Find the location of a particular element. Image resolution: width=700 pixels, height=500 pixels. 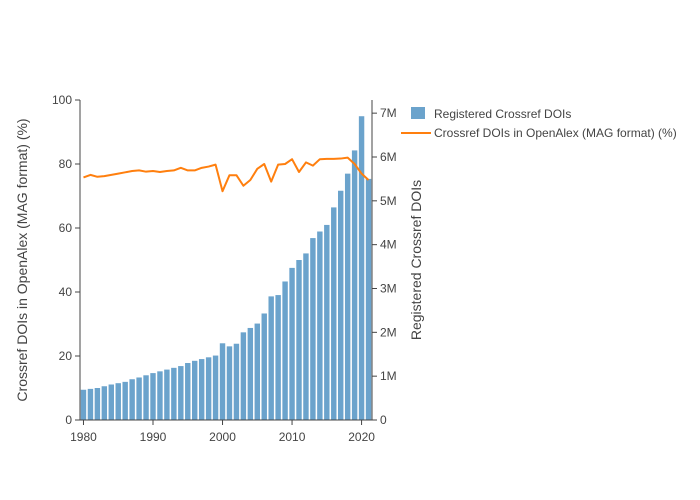

legend-bar-swatch is located at coordinates (418, 113).